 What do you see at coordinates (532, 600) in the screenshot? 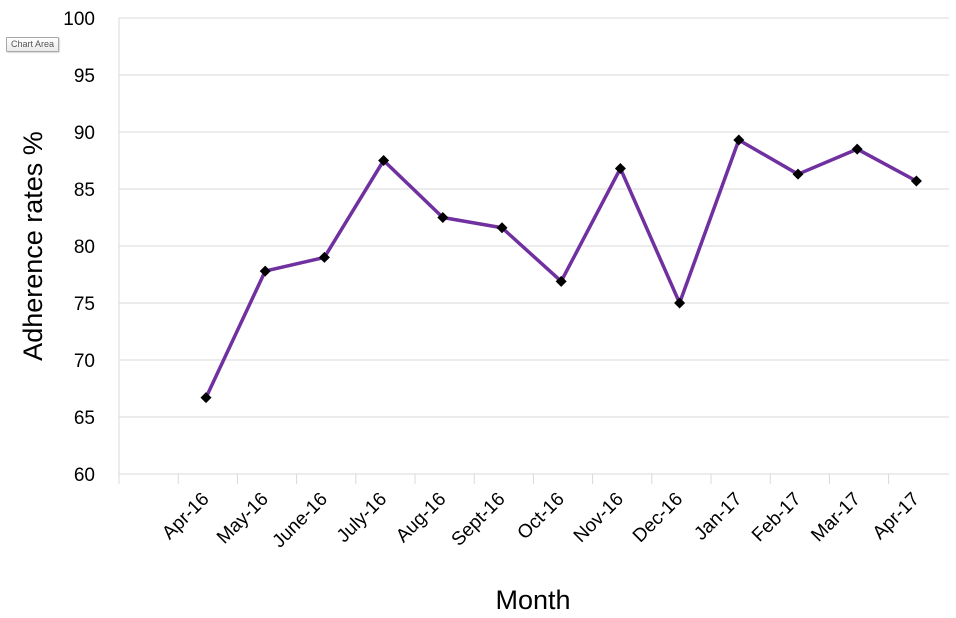
I see `x-axis-title: Month` at bounding box center [532, 600].